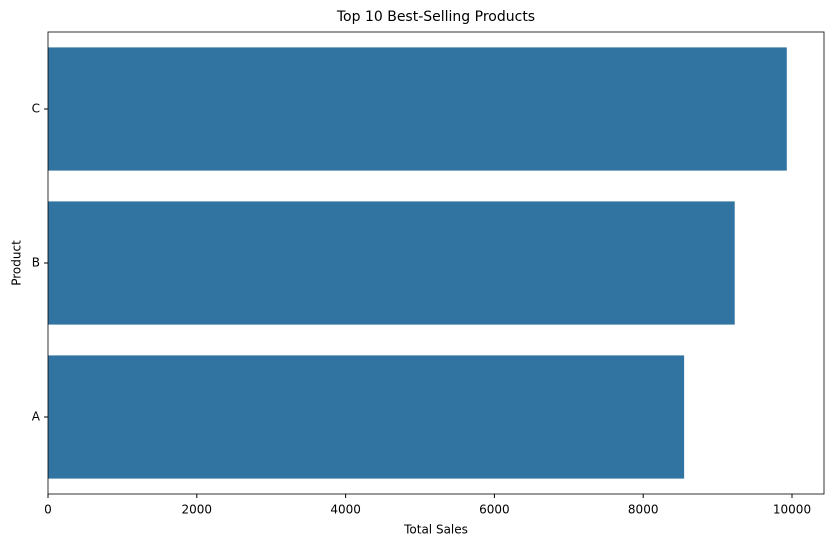 The image size is (834, 547). Describe the element at coordinates (435, 17) in the screenshot. I see `chart-title: Top 10 Best-Selling Products` at that location.